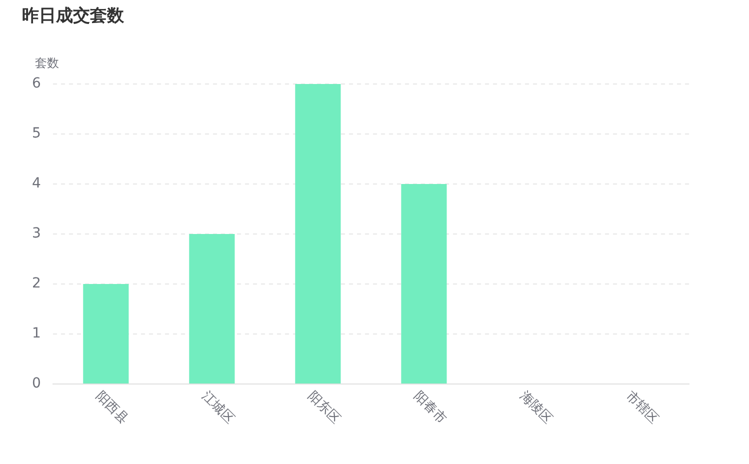  What do you see at coordinates (36, 134) in the screenshot?
I see `y-tick-label: 5` at bounding box center [36, 134].